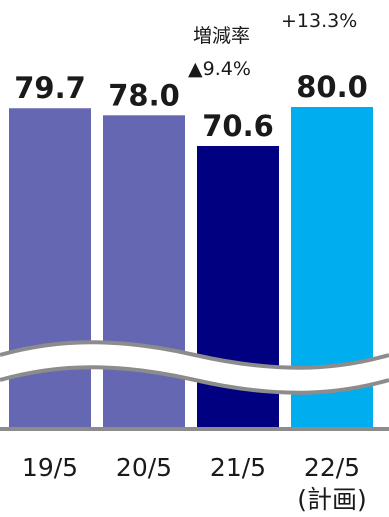 Image resolution: width=389 pixels, height=517 pixels. I want to click on tick-label-22-5: 22/5, so click(332, 467).